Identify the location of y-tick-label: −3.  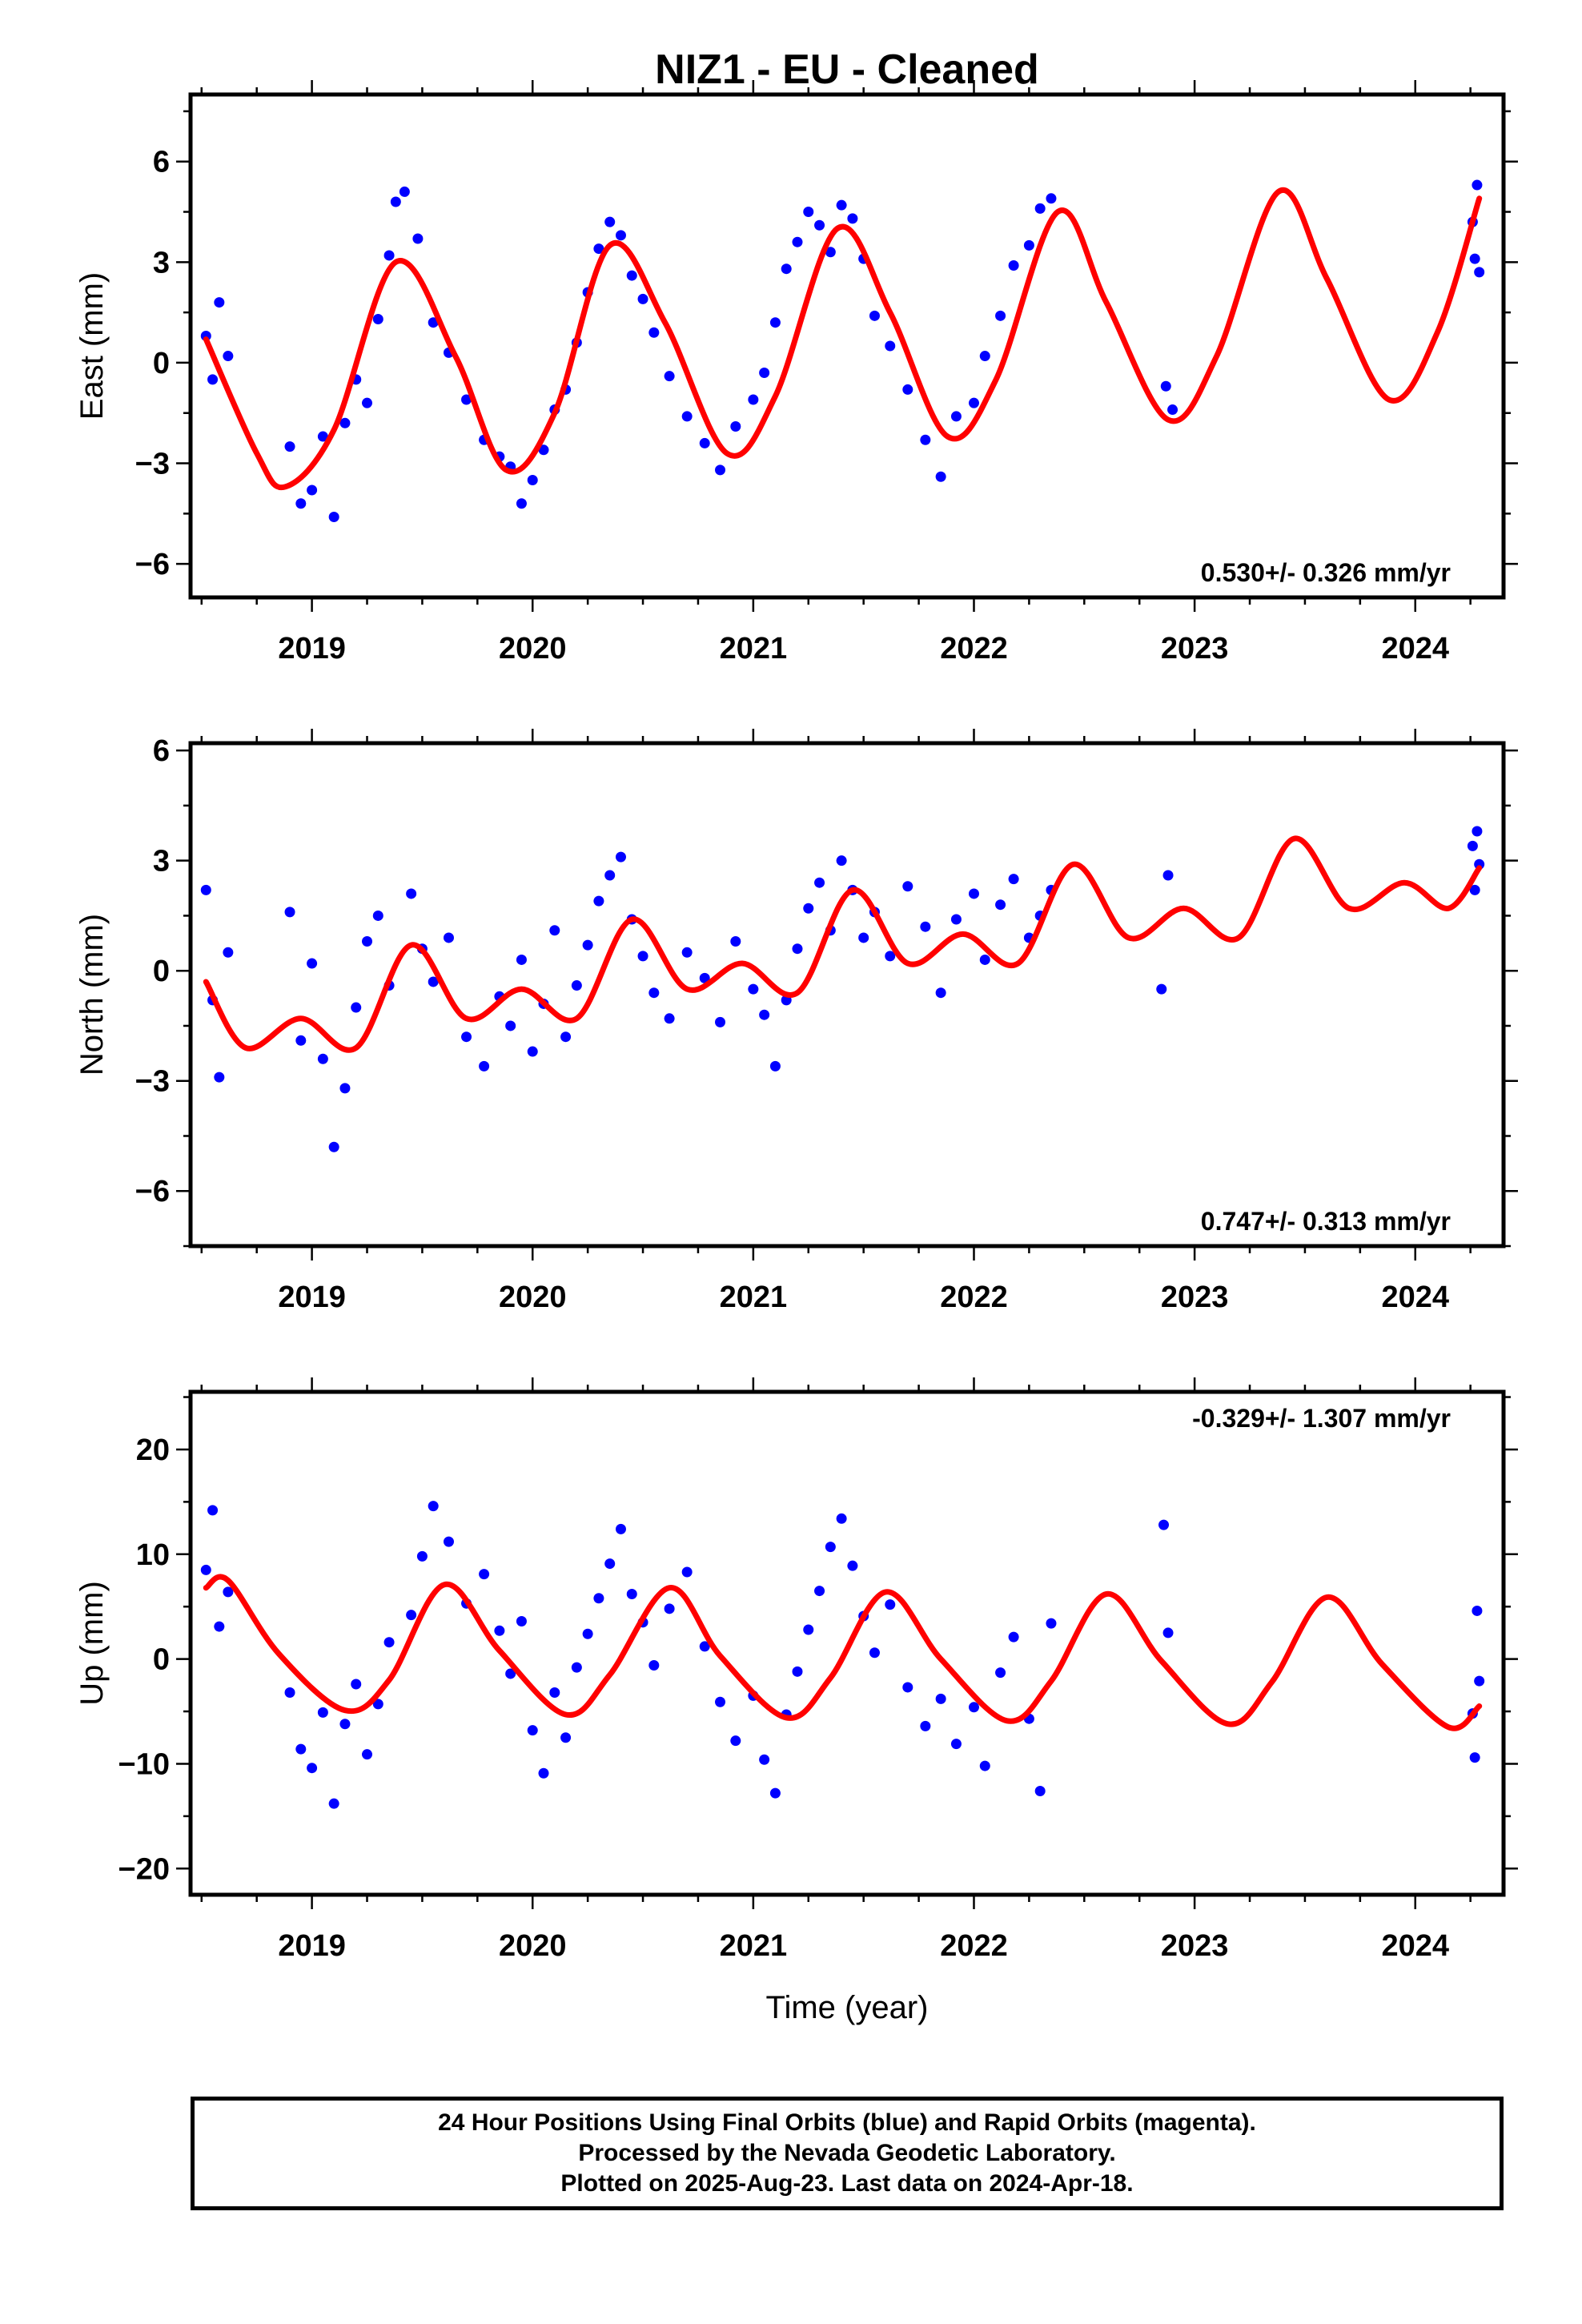
(152, 1082).